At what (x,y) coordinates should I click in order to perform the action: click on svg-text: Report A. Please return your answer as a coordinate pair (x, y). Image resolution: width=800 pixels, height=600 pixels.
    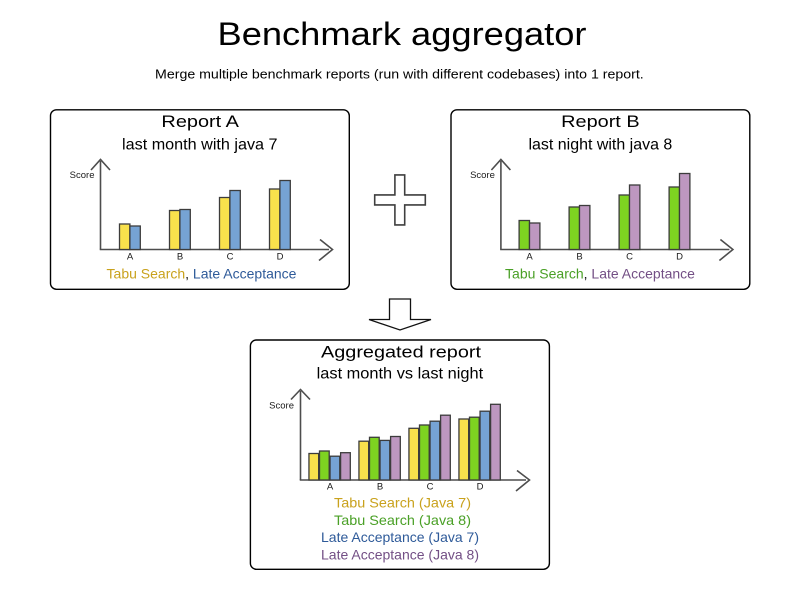
    Looking at the image, I should click on (200, 121).